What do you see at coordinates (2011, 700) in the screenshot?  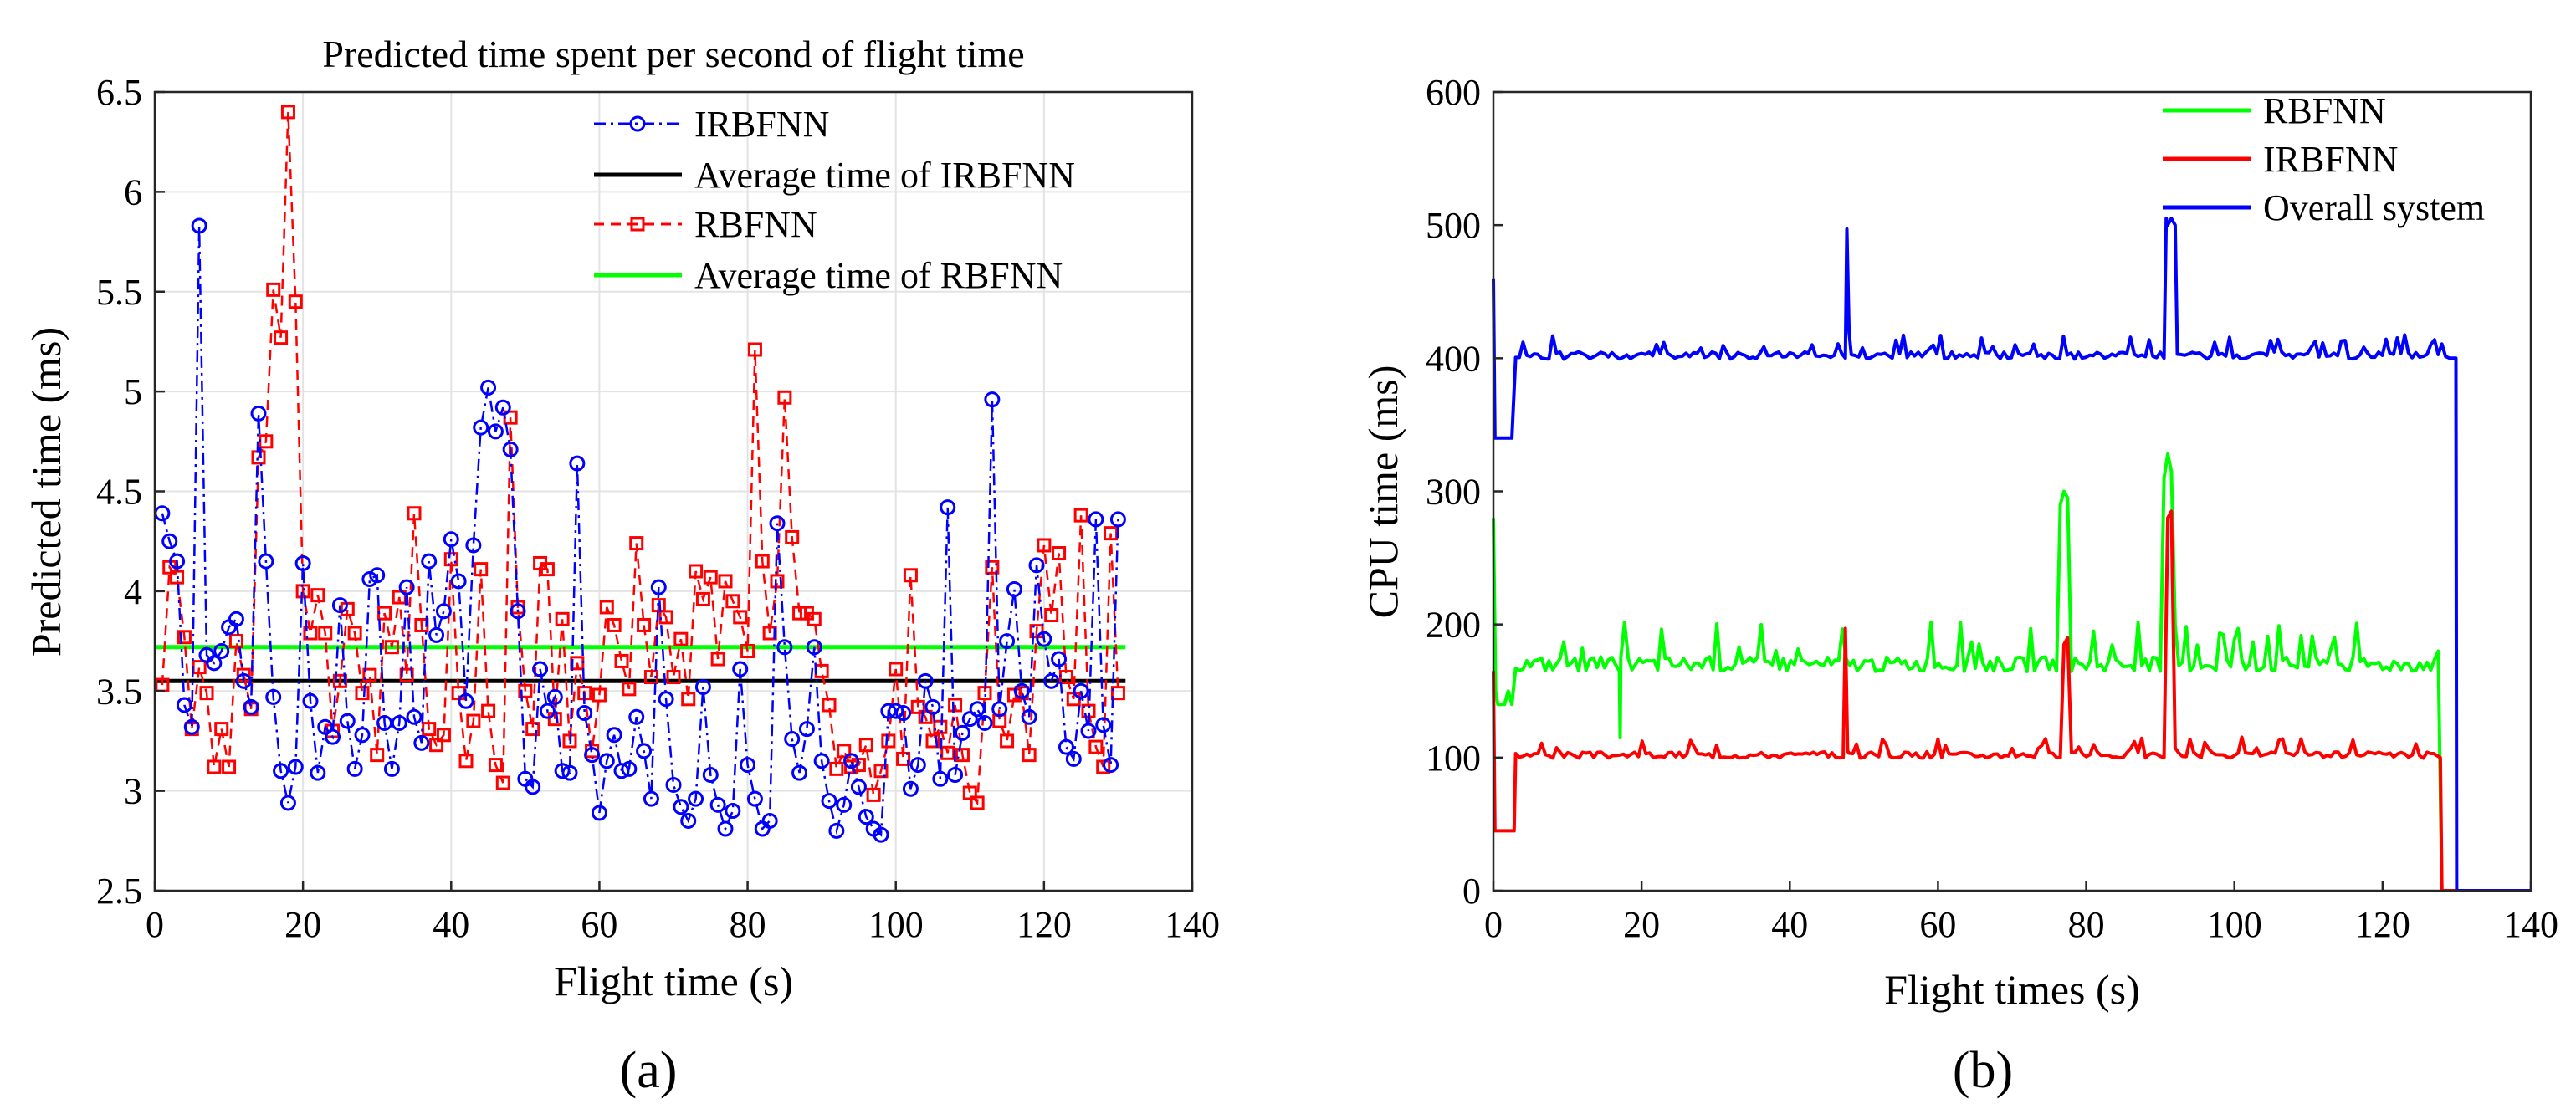 I see `panel-b-series-line-irbfnn` at bounding box center [2011, 700].